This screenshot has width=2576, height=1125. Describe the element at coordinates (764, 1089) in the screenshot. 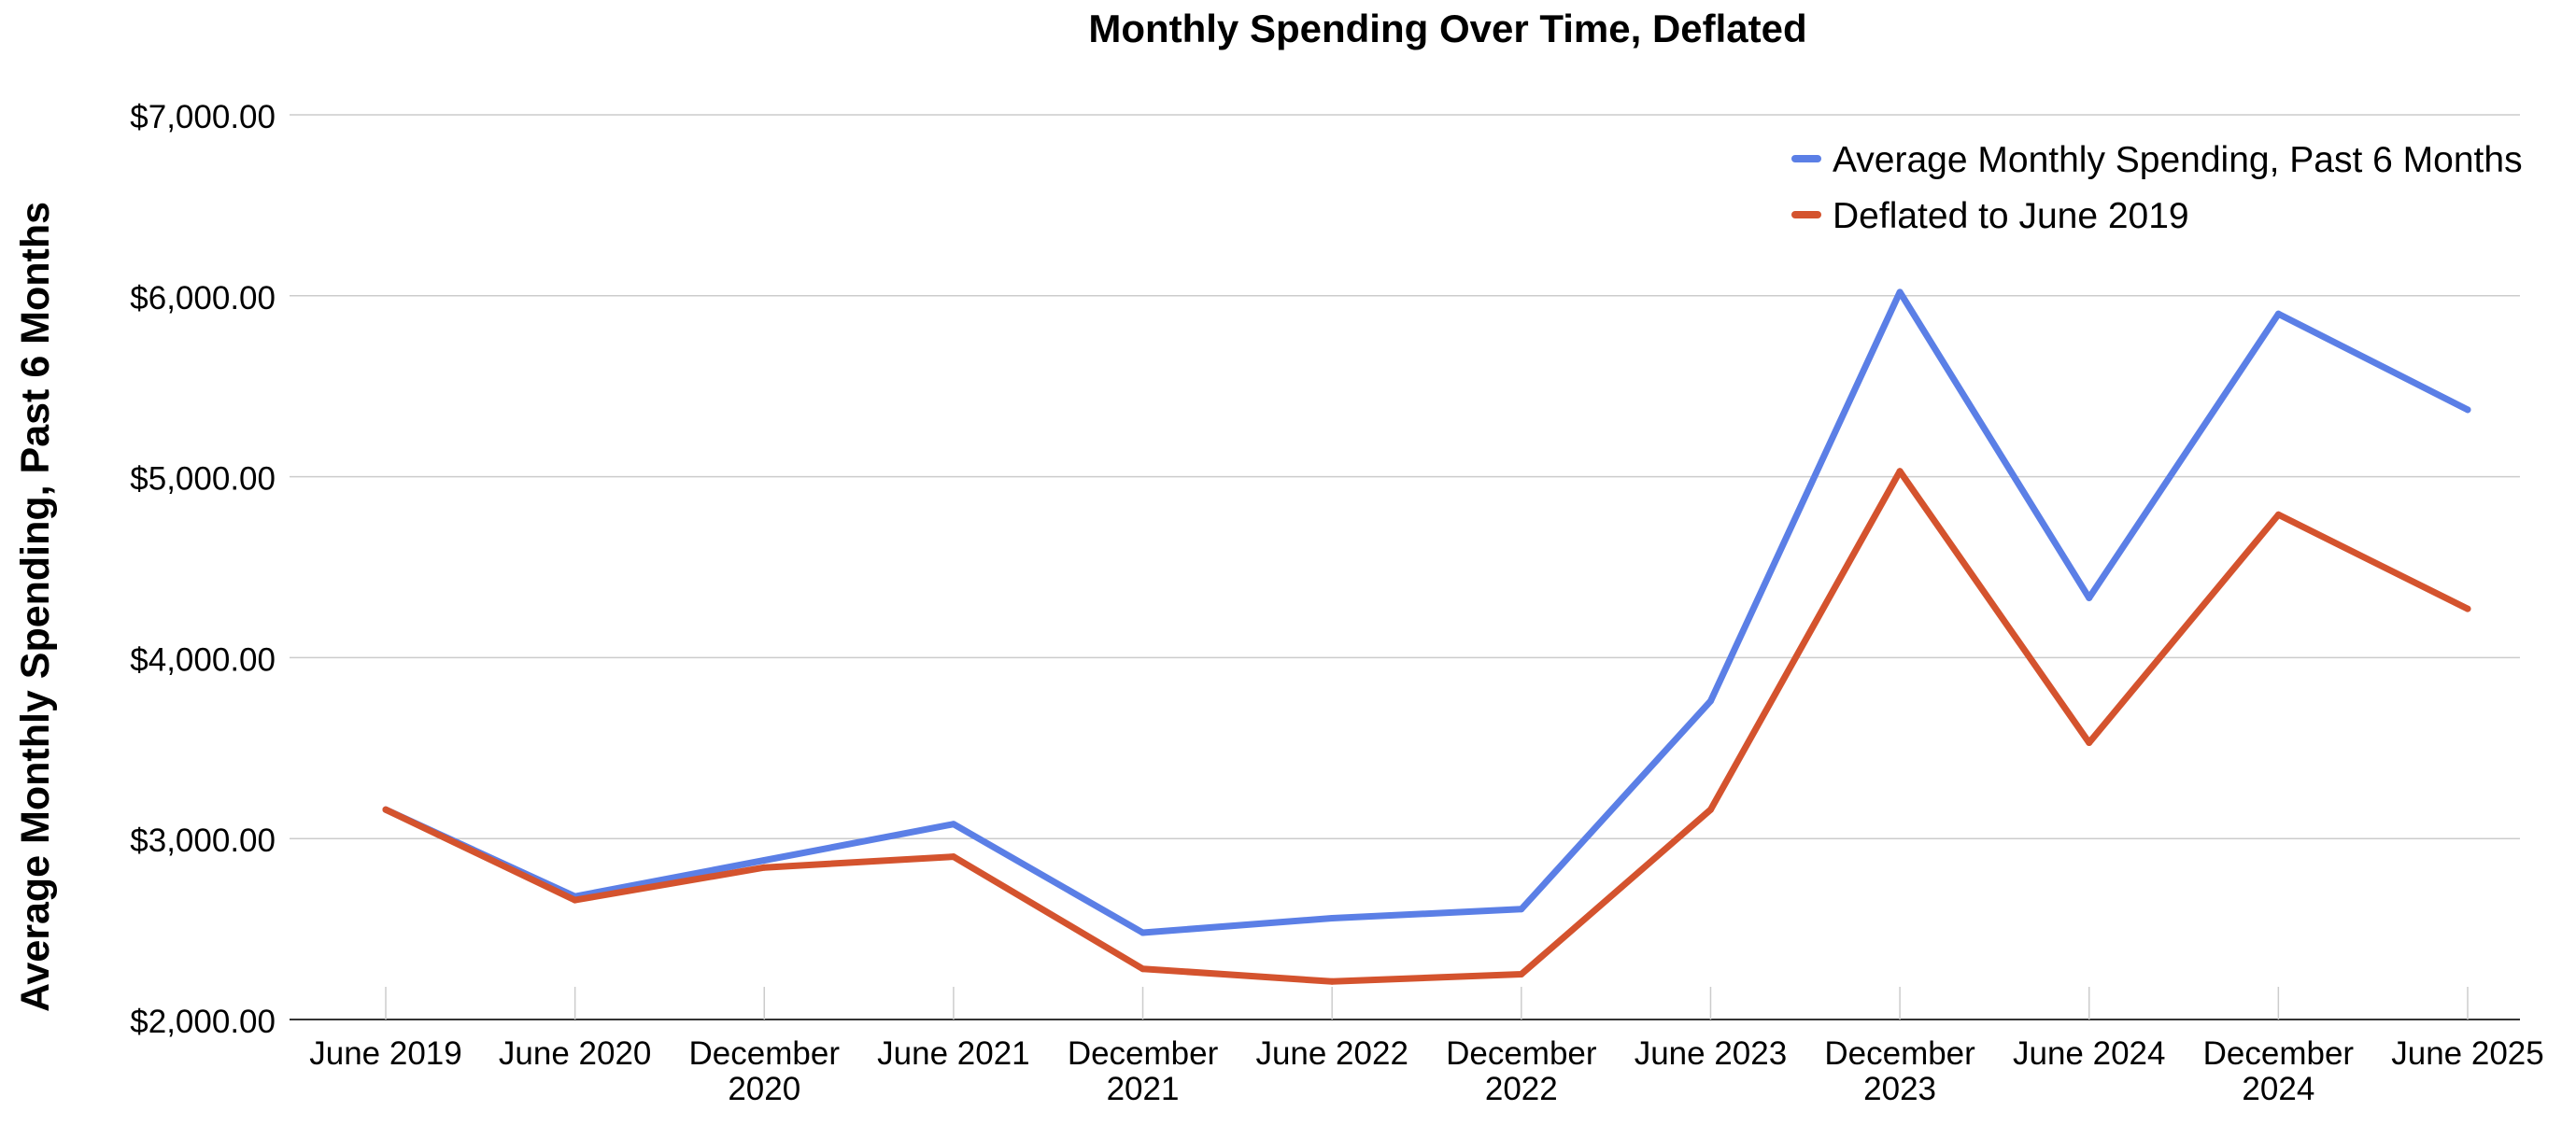

I see `x-tick-label: 2020` at that location.